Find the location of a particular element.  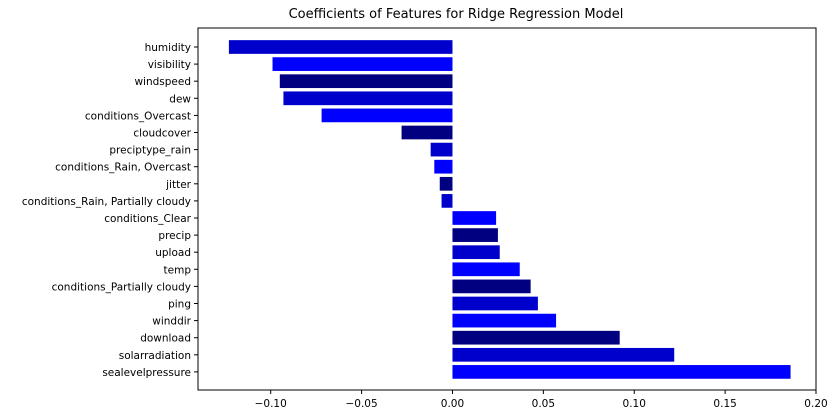

x-tick-label: 0.05 is located at coordinates (543, 404).